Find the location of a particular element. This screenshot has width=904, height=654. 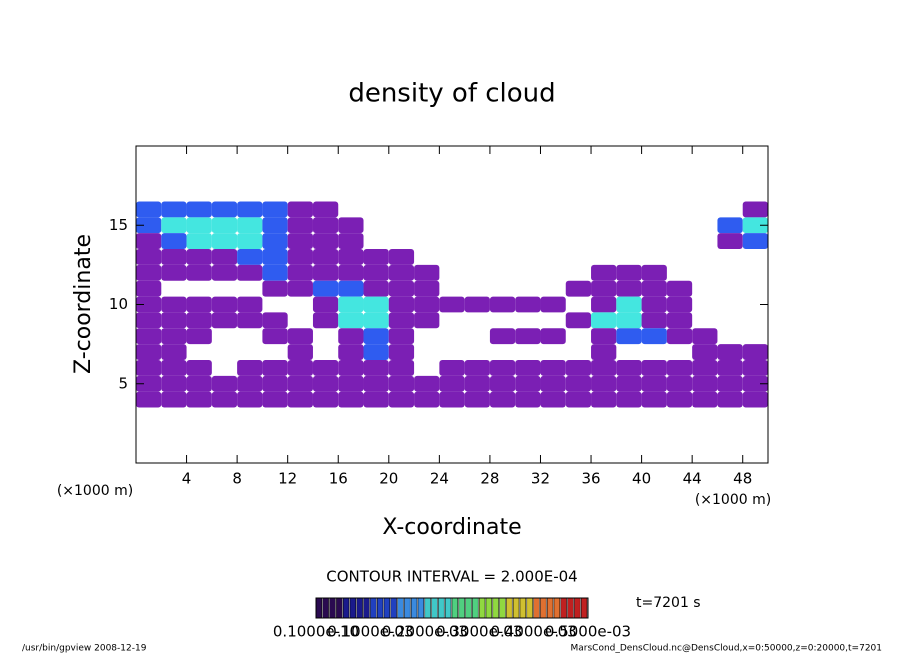

contour-interval: CONTOUR INTERVAL = 2.000E-04 is located at coordinates (451, 577).